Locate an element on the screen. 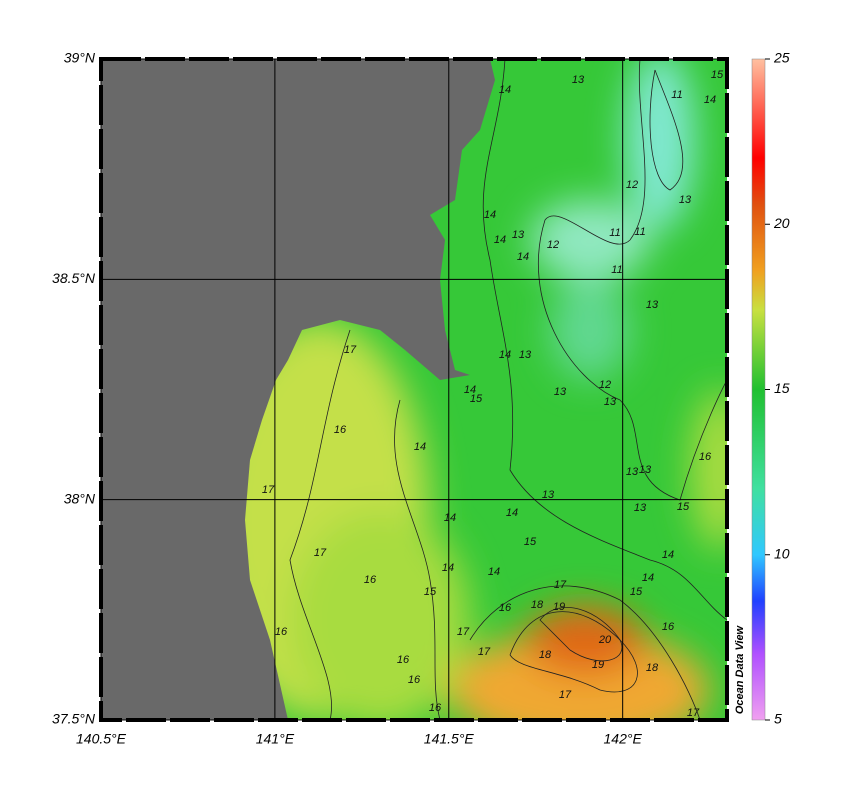 This screenshot has width=864, height=803. y-tick-label: 38°N is located at coordinates (80, 498).